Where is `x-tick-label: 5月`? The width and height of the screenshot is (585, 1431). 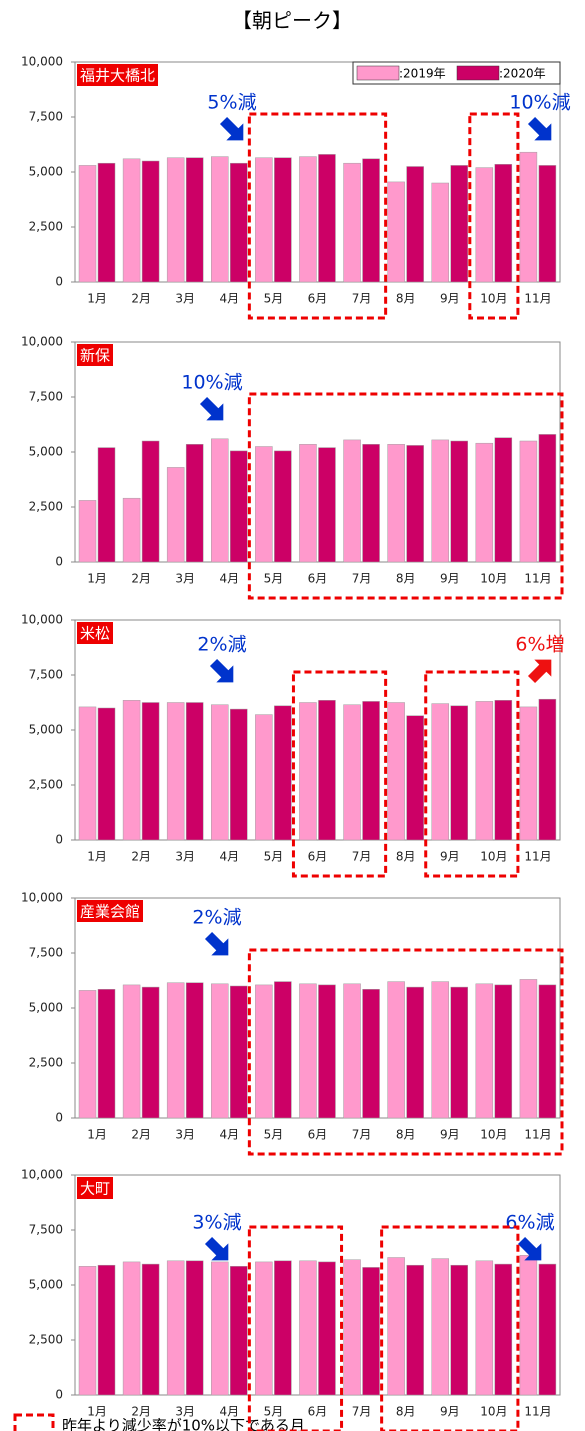 x-tick-label: 5月 is located at coordinates (274, 857).